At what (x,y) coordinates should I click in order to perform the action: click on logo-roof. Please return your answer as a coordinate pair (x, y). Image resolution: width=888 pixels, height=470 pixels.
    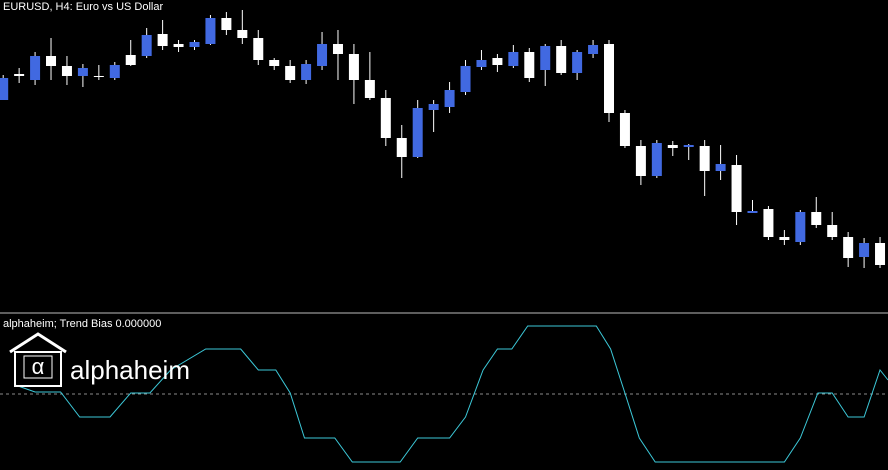
    Looking at the image, I should click on (38, 343).